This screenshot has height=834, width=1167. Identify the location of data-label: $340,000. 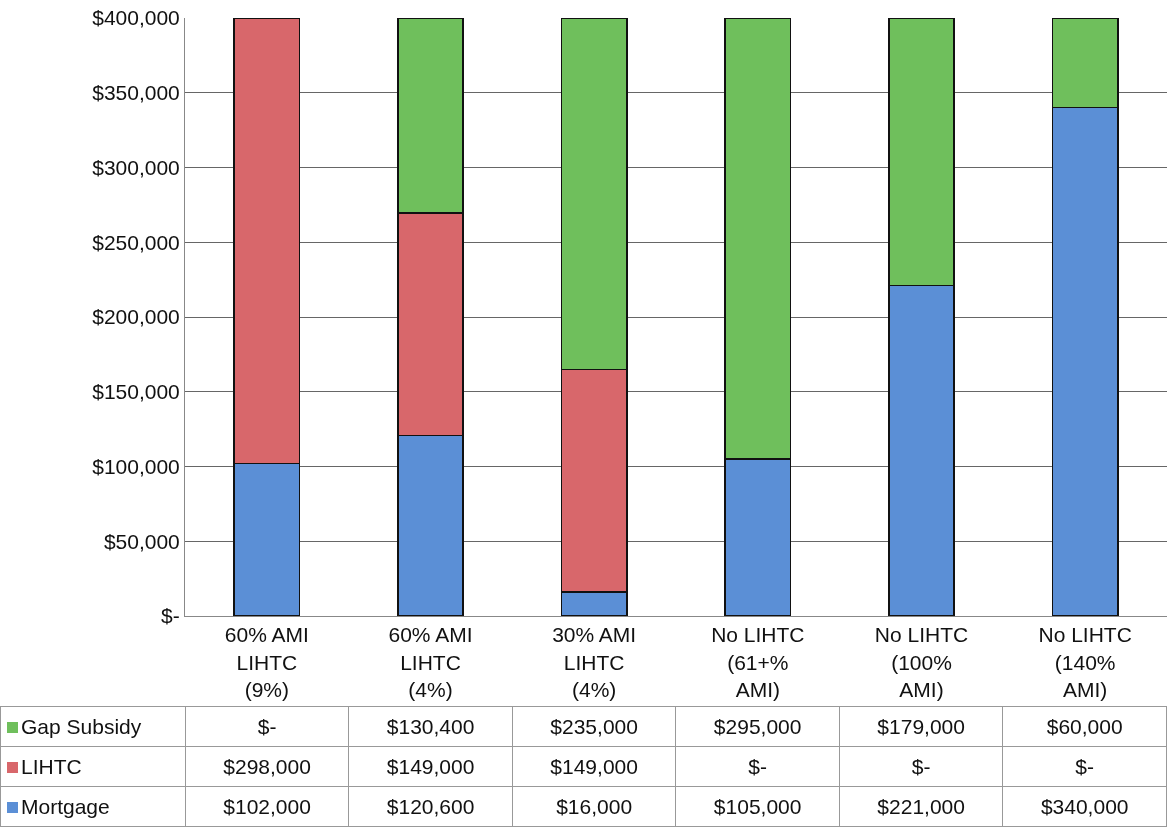
(1084, 806).